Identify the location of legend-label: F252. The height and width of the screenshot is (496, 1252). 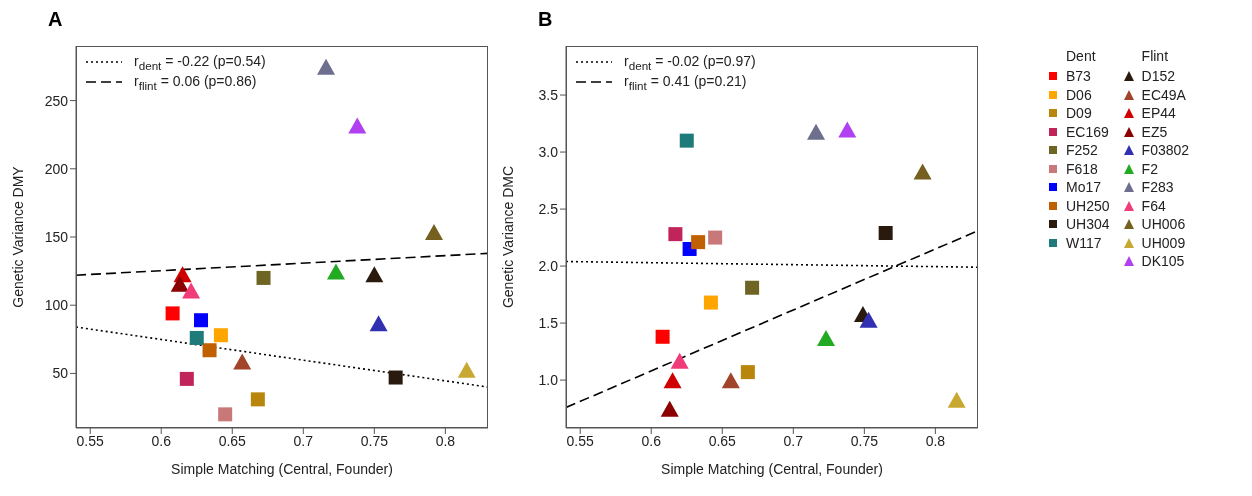
(1082, 150).